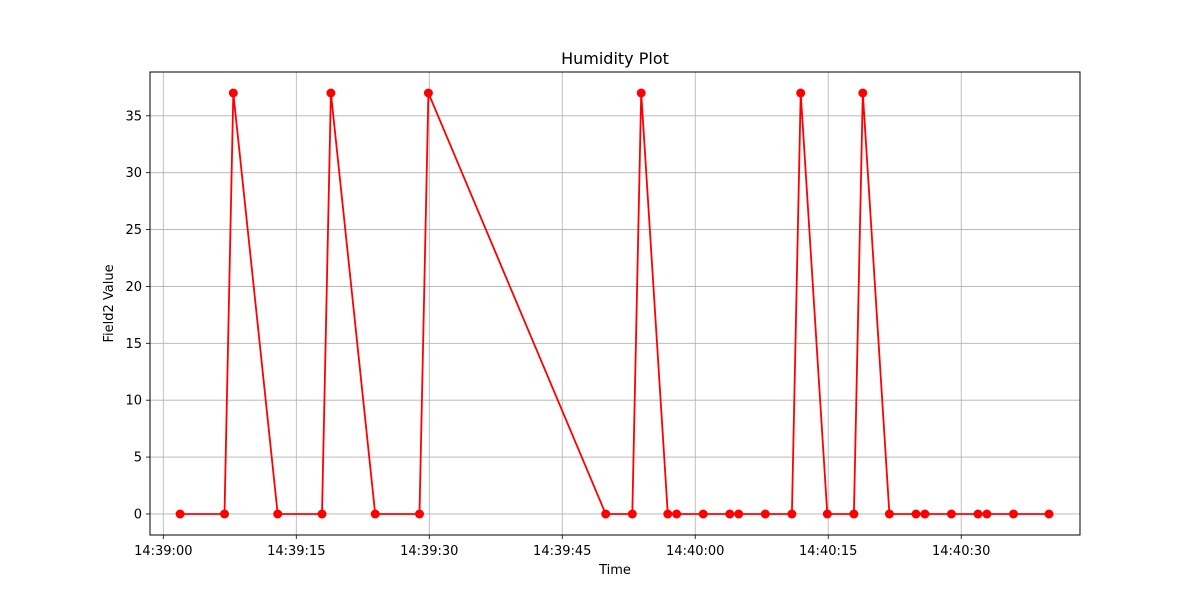  What do you see at coordinates (133, 344) in the screenshot?
I see `y-tick-label: 15` at bounding box center [133, 344].